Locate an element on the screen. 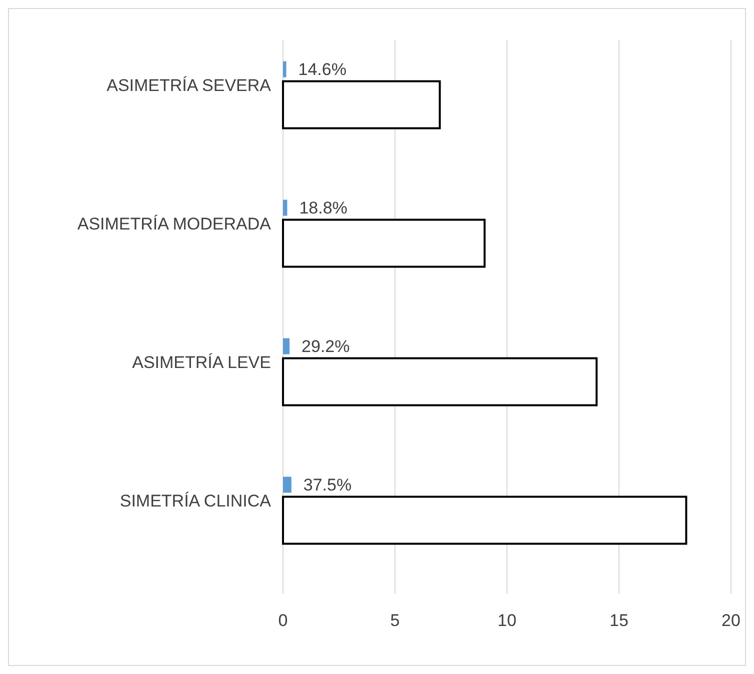  y-tick-label: ASIMETRÍA SEVERA is located at coordinates (189, 85).